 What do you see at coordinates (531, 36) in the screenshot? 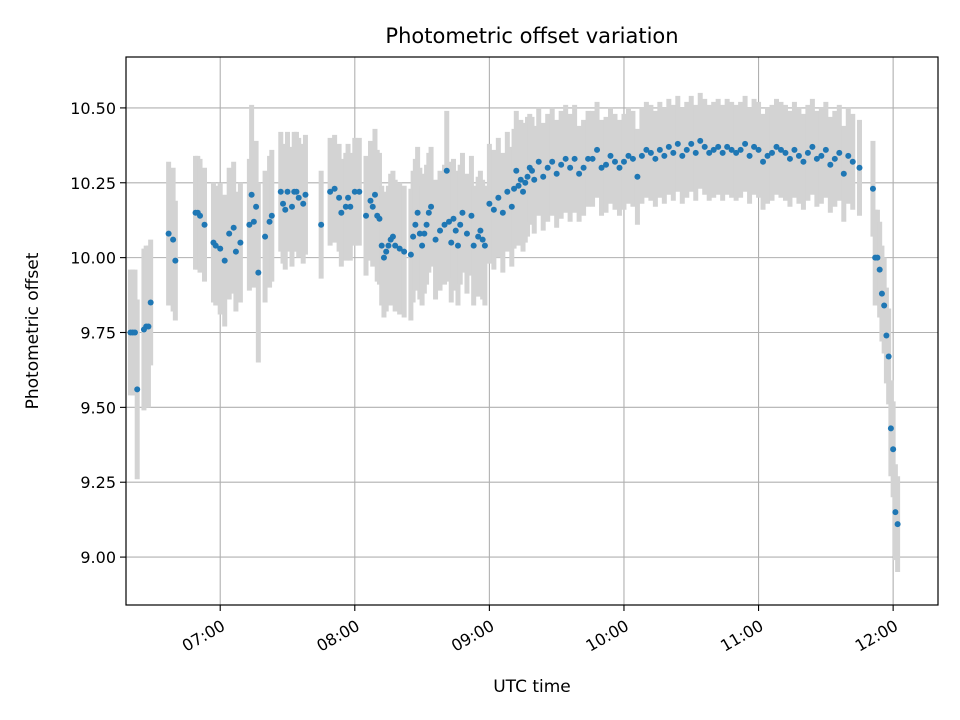
I see `chart-title: Photometric offset variation` at bounding box center [531, 36].